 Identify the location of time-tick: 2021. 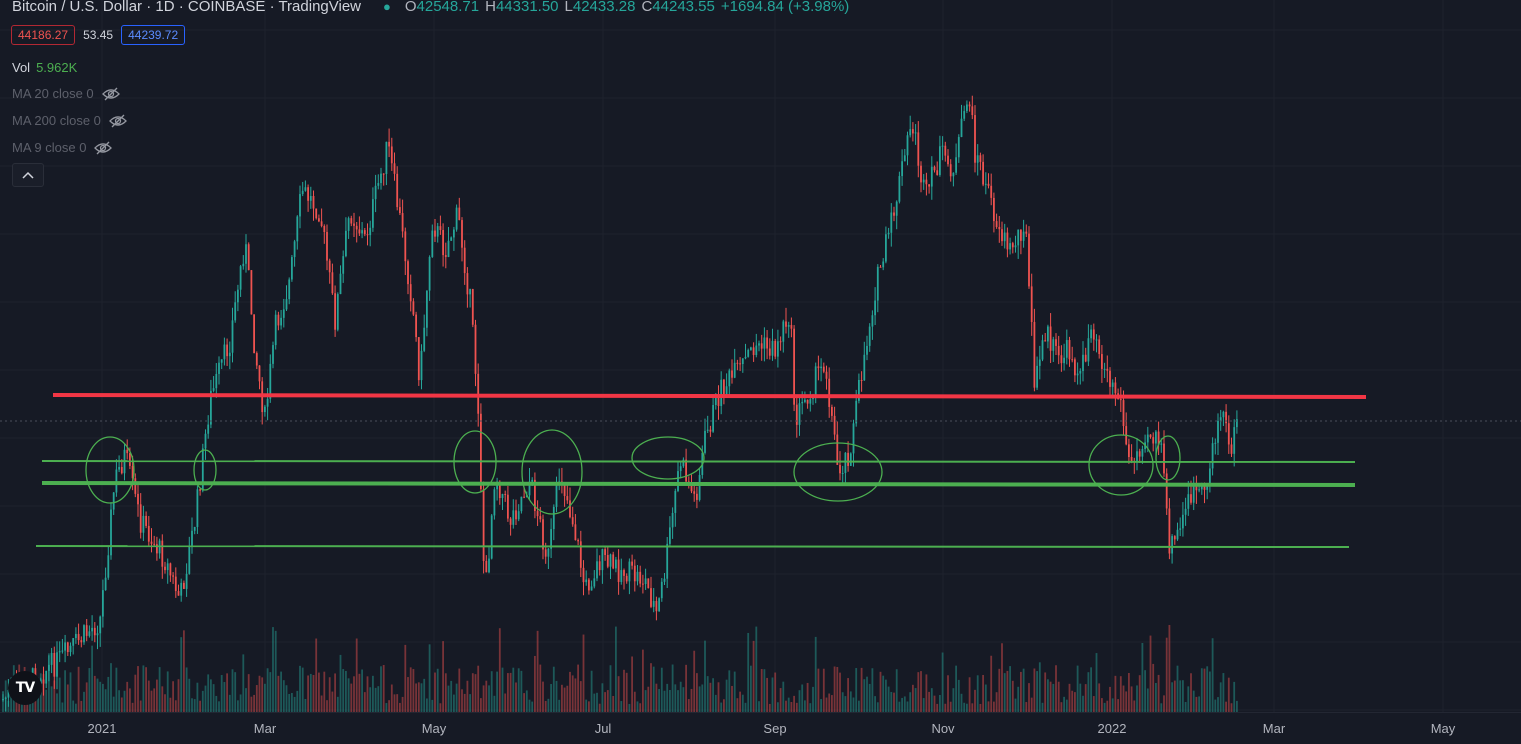
(102, 728).